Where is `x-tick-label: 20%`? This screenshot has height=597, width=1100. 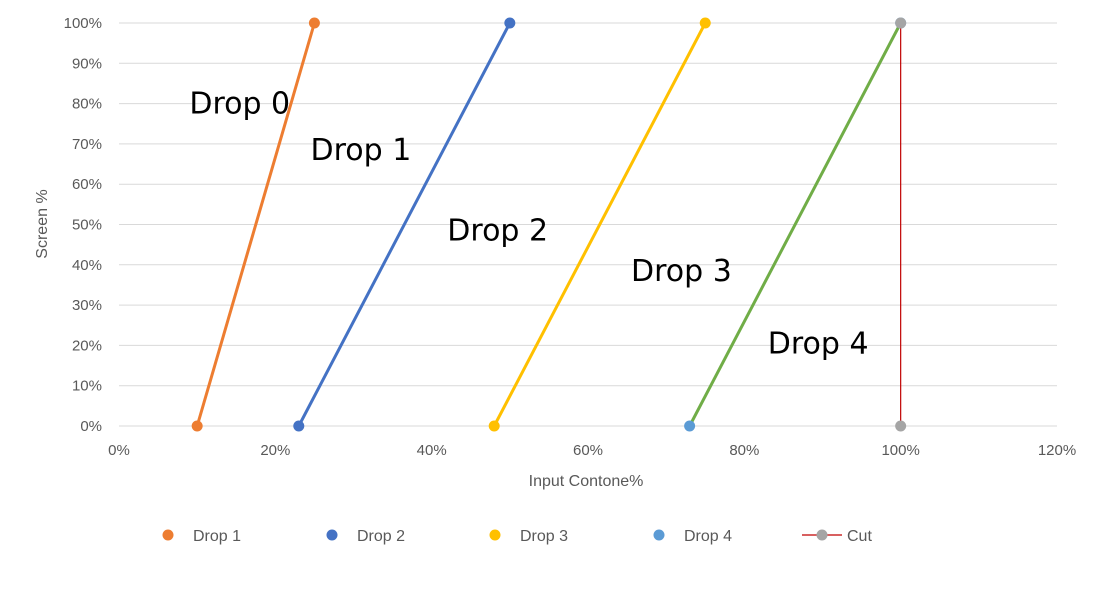
x-tick-label: 20% is located at coordinates (275, 450).